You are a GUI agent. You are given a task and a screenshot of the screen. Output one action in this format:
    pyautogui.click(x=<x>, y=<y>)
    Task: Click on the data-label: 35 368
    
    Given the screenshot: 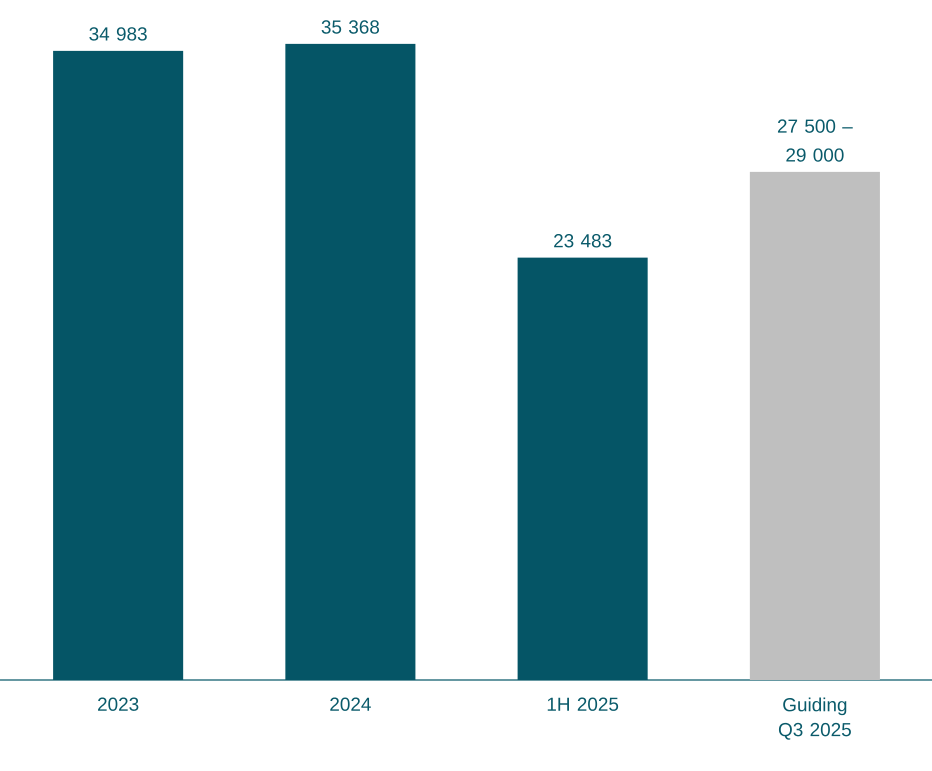 What is the action you would take?
    pyautogui.click(x=351, y=27)
    